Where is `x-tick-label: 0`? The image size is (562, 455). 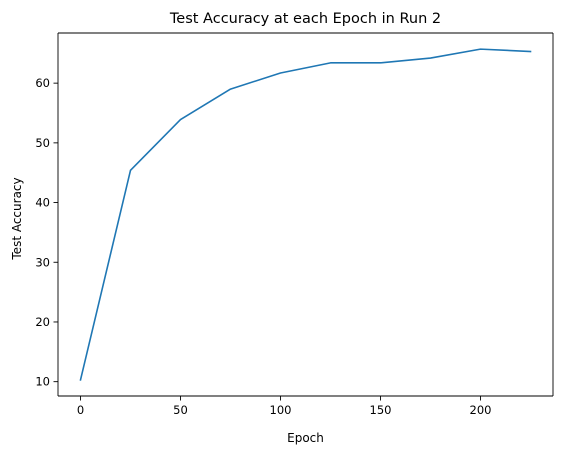
x-tick-label: 0 is located at coordinates (80, 410).